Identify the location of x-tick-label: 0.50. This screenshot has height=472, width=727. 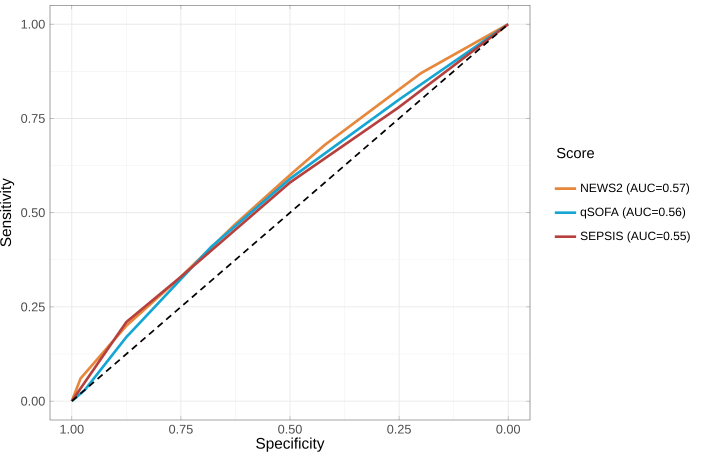
(290, 429).